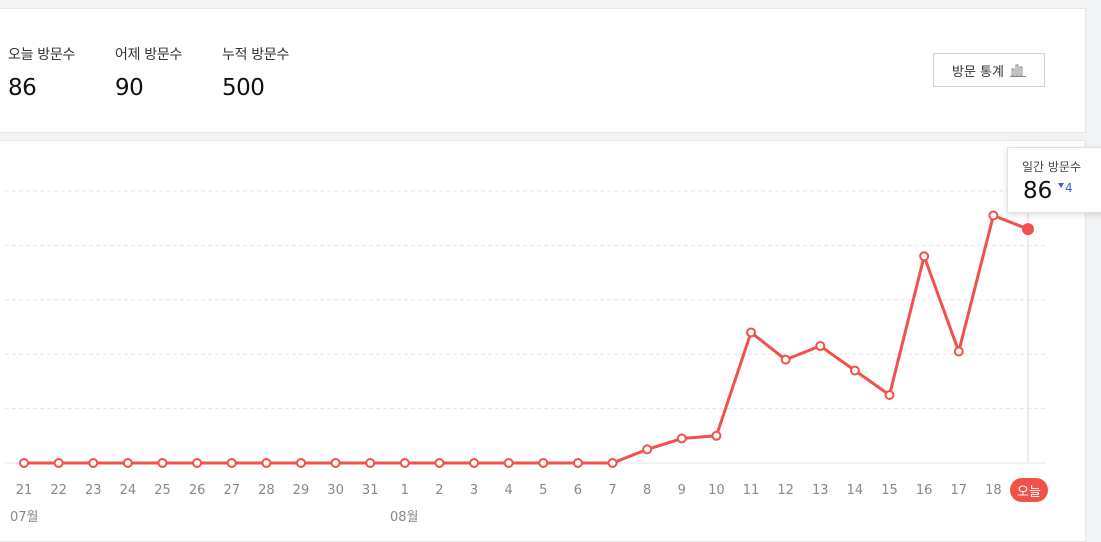 The image size is (1101, 542). Describe the element at coordinates (24, 517) in the screenshot. I see `month-label-jul: 07월` at that location.